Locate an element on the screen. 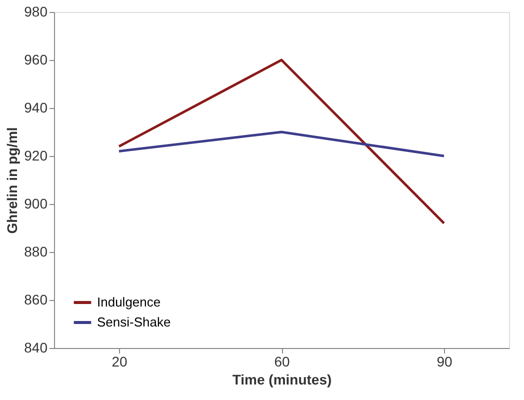 This screenshot has width=524, height=400. y-tick-label: 860 is located at coordinates (36, 300).